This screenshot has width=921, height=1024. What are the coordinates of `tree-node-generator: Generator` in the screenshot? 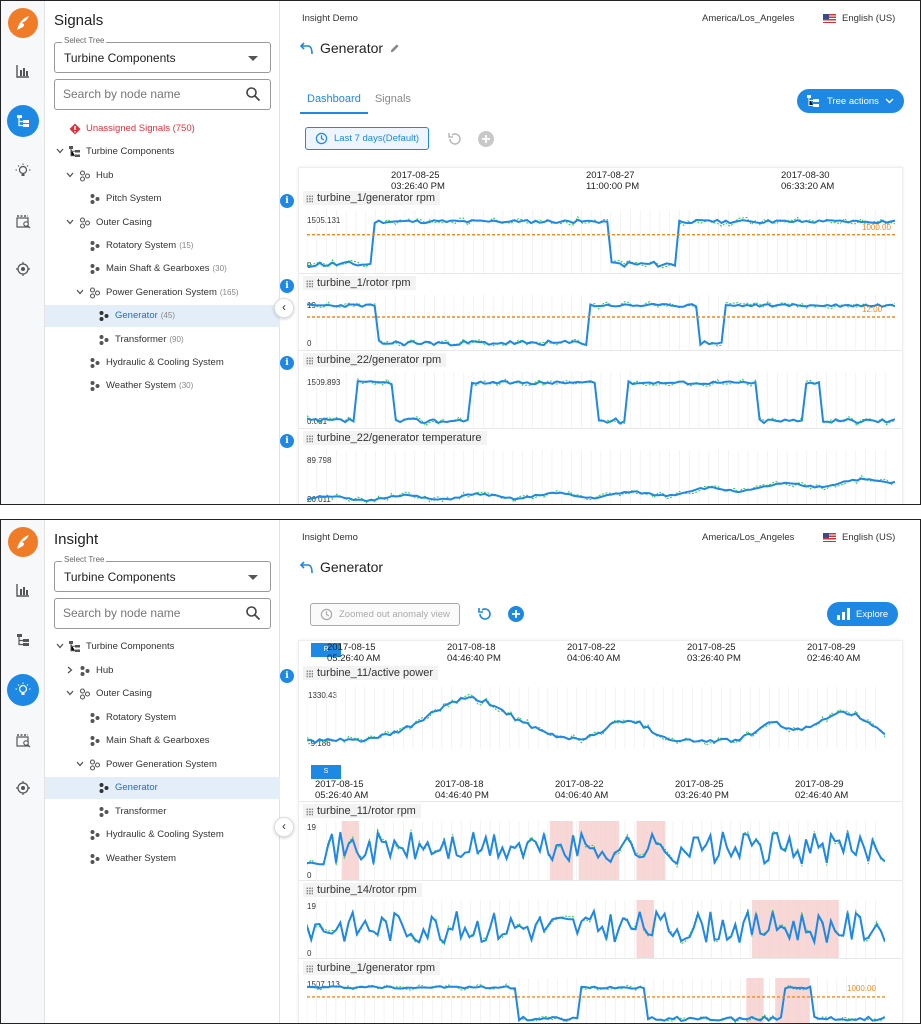 It's located at (162, 788).